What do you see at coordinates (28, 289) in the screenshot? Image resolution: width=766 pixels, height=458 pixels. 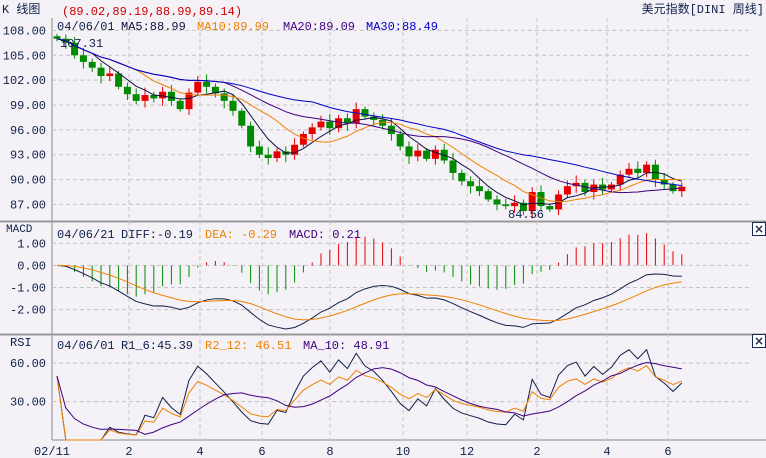 I see `y-tick-label: -1.00` at bounding box center [28, 289].